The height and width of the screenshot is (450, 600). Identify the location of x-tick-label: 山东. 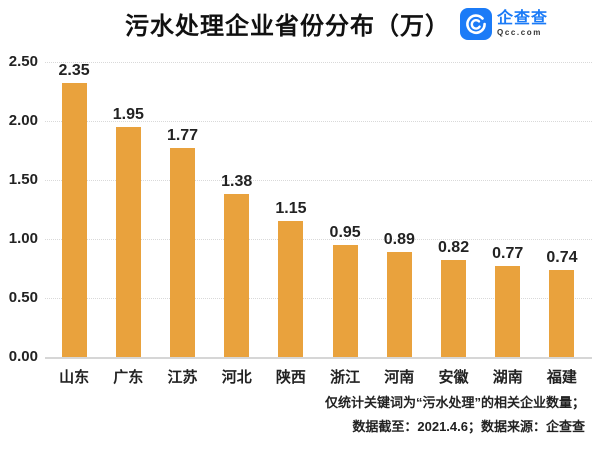
(74, 377).